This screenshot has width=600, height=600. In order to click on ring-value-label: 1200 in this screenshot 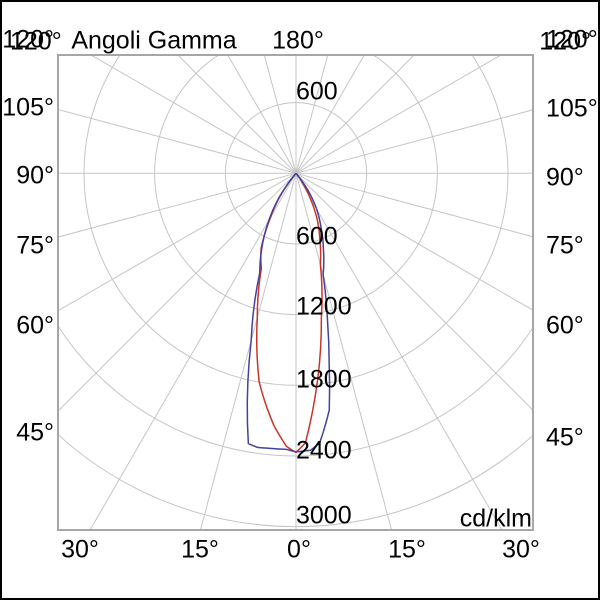, I will do `click(324, 306)`.